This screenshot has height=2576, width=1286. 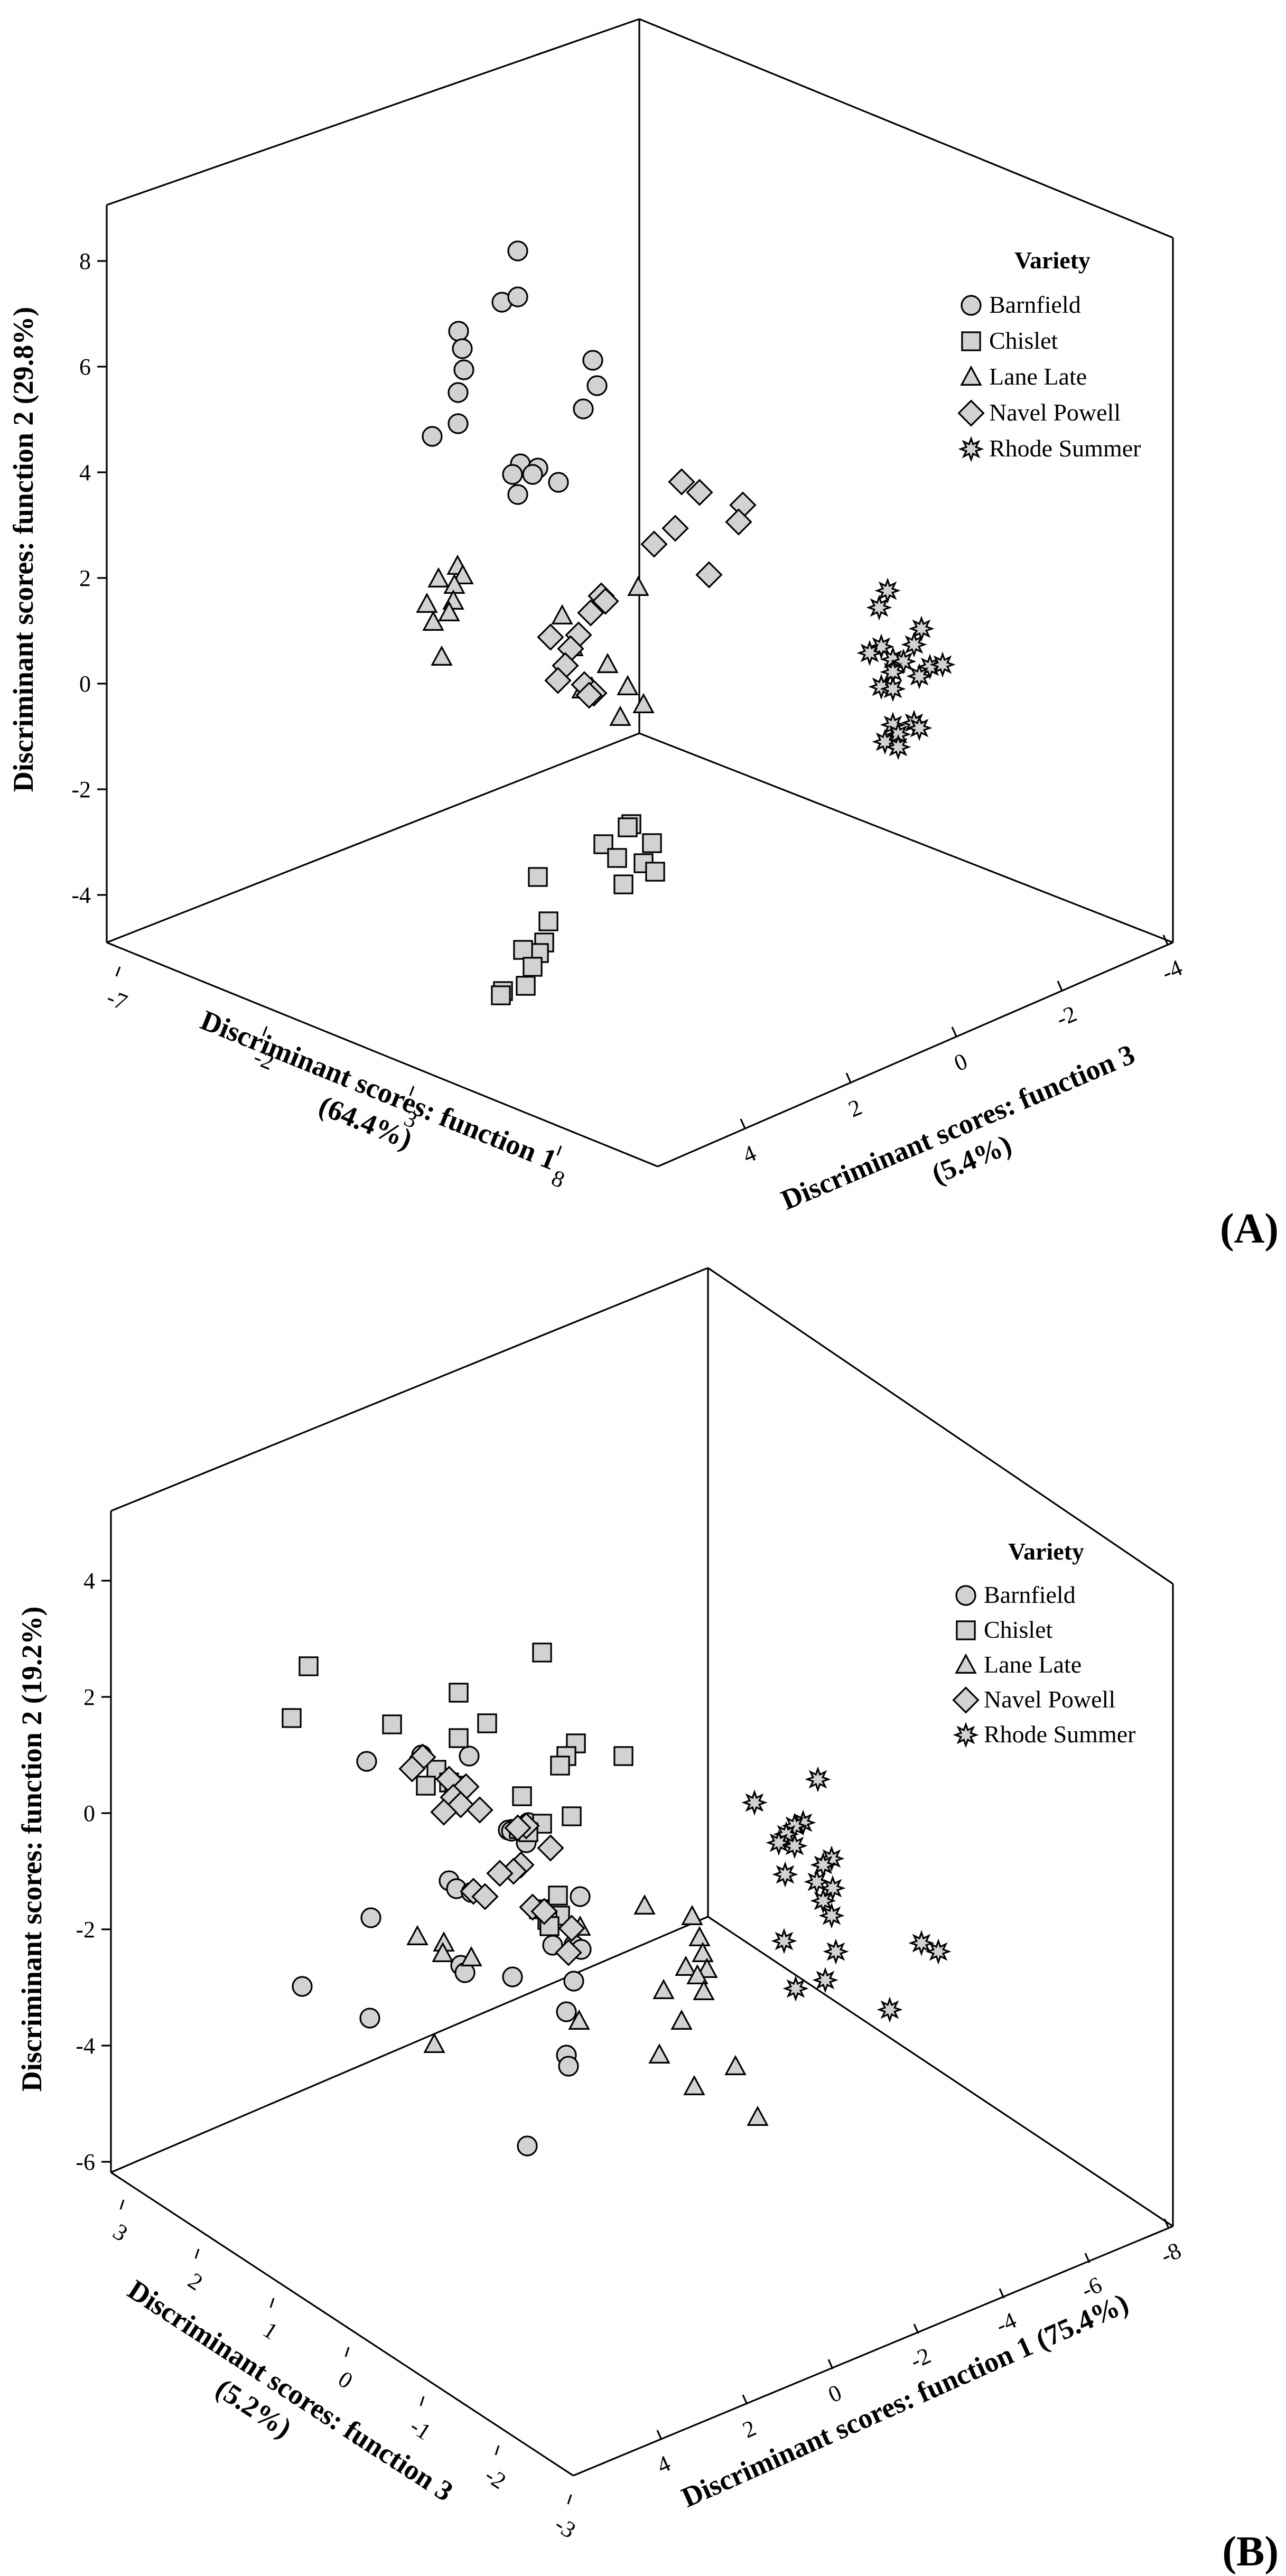 What do you see at coordinates (834, 2393) in the screenshot?
I see `chart-b-rtick-label: 0` at bounding box center [834, 2393].